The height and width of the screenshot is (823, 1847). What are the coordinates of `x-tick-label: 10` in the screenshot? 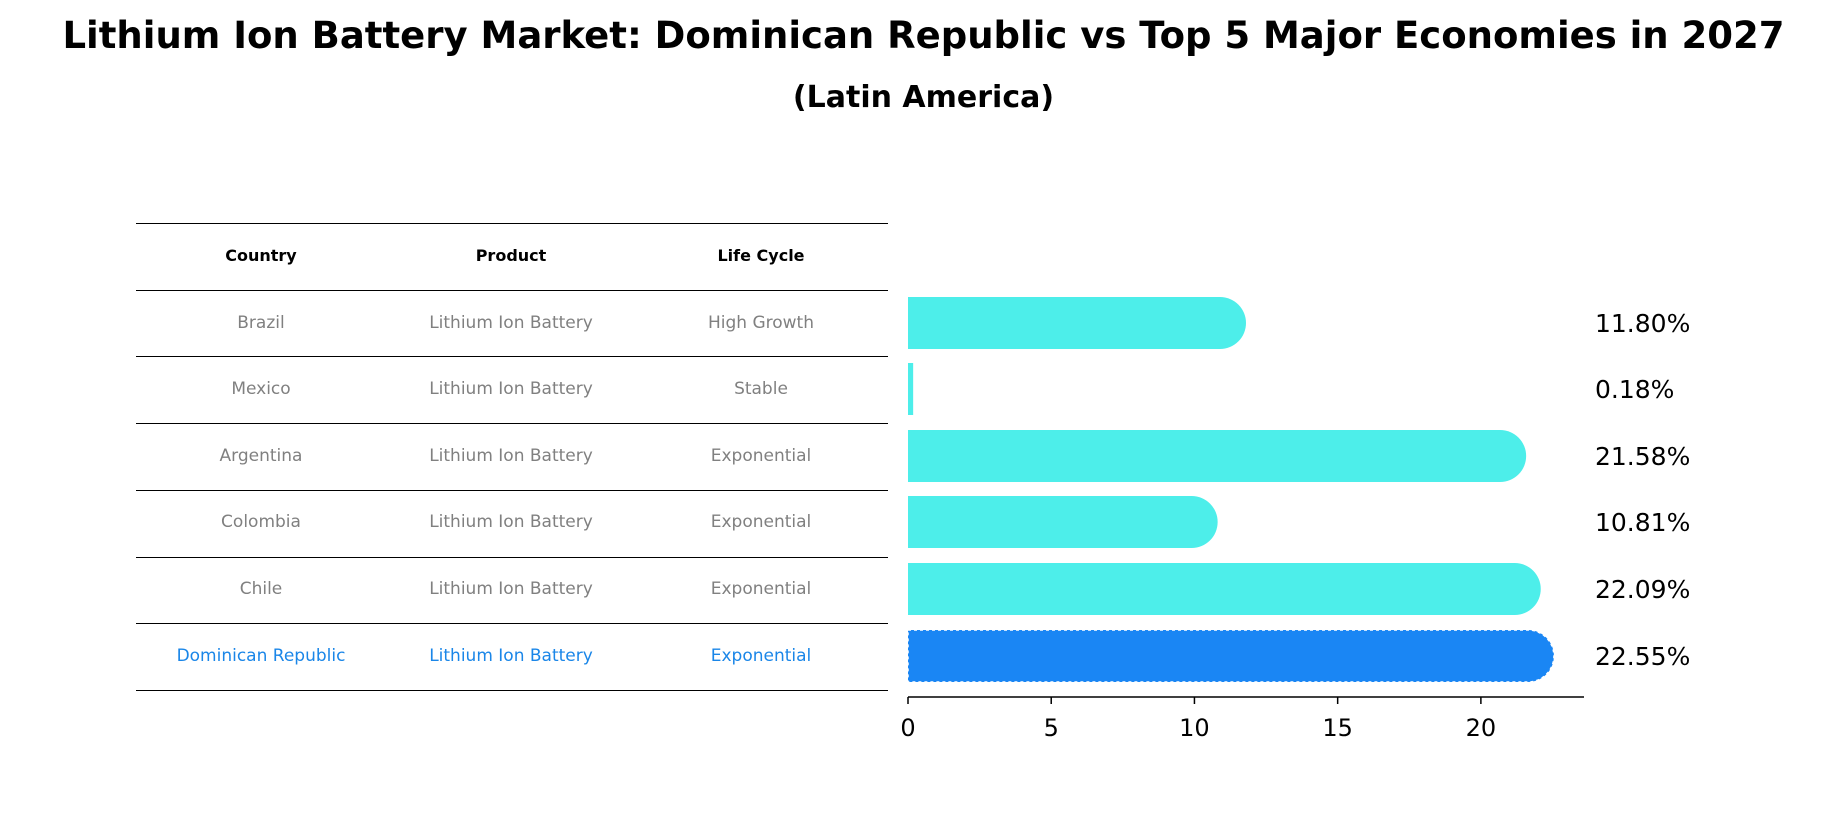 It's located at (1194, 728).